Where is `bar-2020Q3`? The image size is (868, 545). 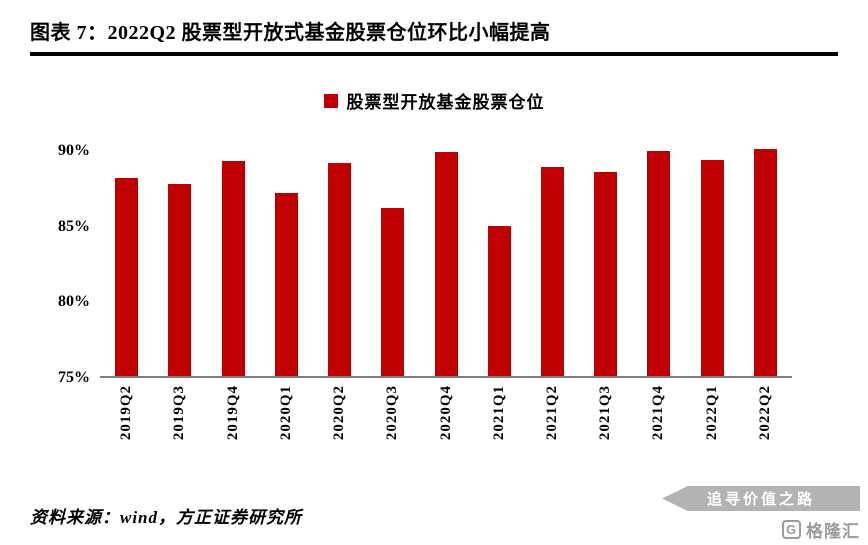 bar-2020Q3 is located at coordinates (393, 292).